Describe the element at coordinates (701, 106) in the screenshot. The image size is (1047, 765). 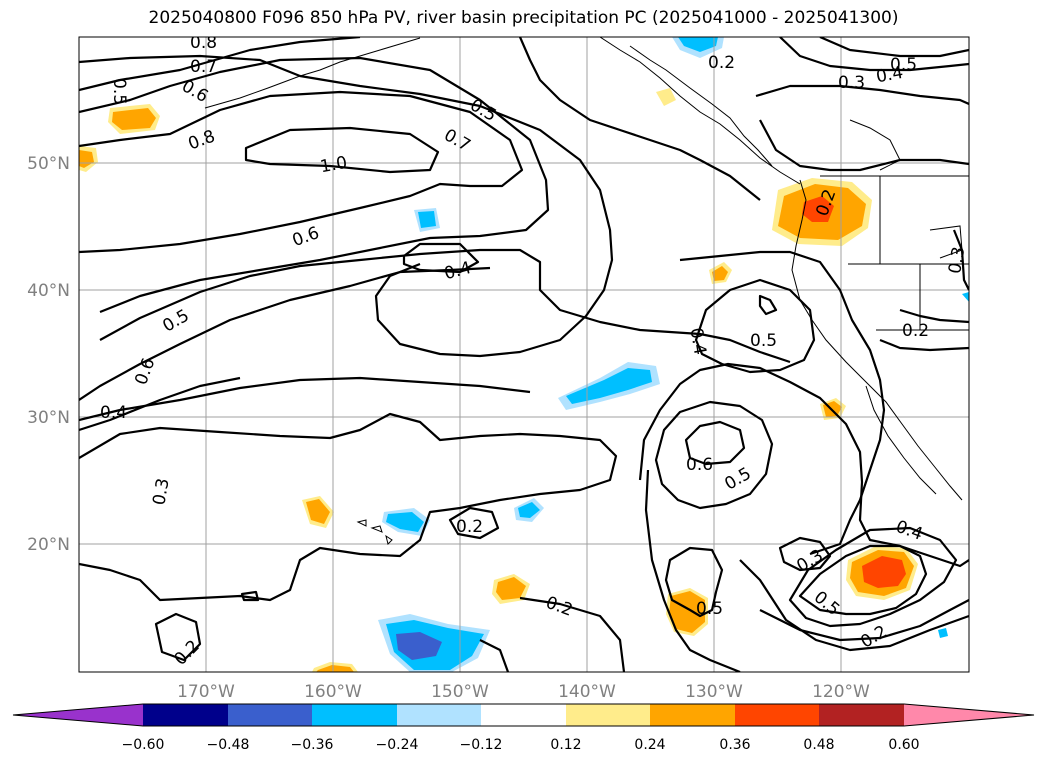
I see `coast-bc` at that location.